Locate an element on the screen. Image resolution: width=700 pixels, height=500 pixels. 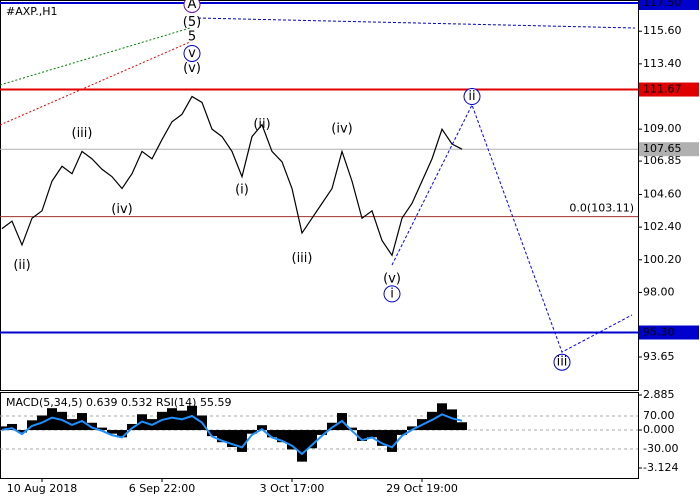
wave-label: 5 is located at coordinates (192, 37).